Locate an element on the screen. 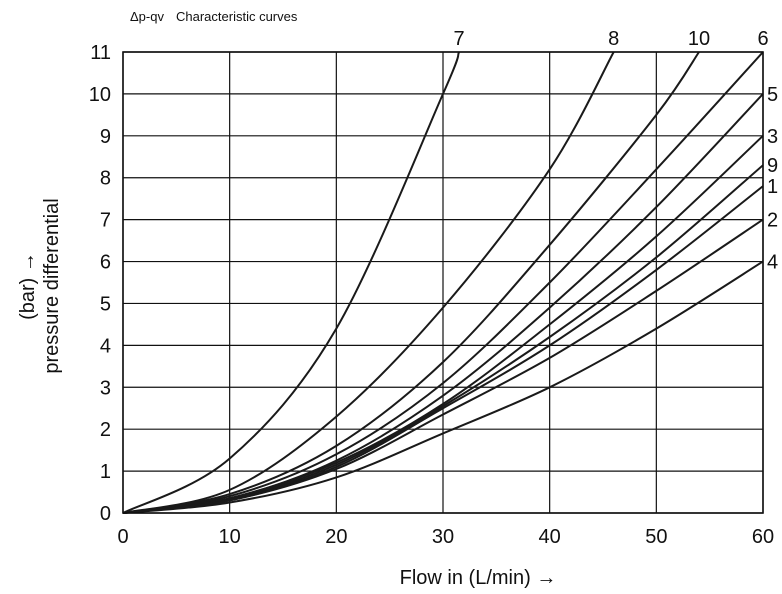 The width and height of the screenshot is (782, 594). curve-label-1: 1 is located at coordinates (772, 187).